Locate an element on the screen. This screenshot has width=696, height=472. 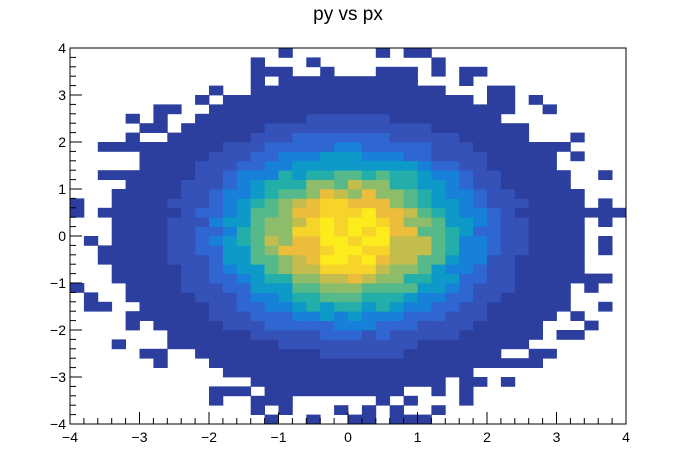
y-tick-label: 3 is located at coordinates (62, 95).